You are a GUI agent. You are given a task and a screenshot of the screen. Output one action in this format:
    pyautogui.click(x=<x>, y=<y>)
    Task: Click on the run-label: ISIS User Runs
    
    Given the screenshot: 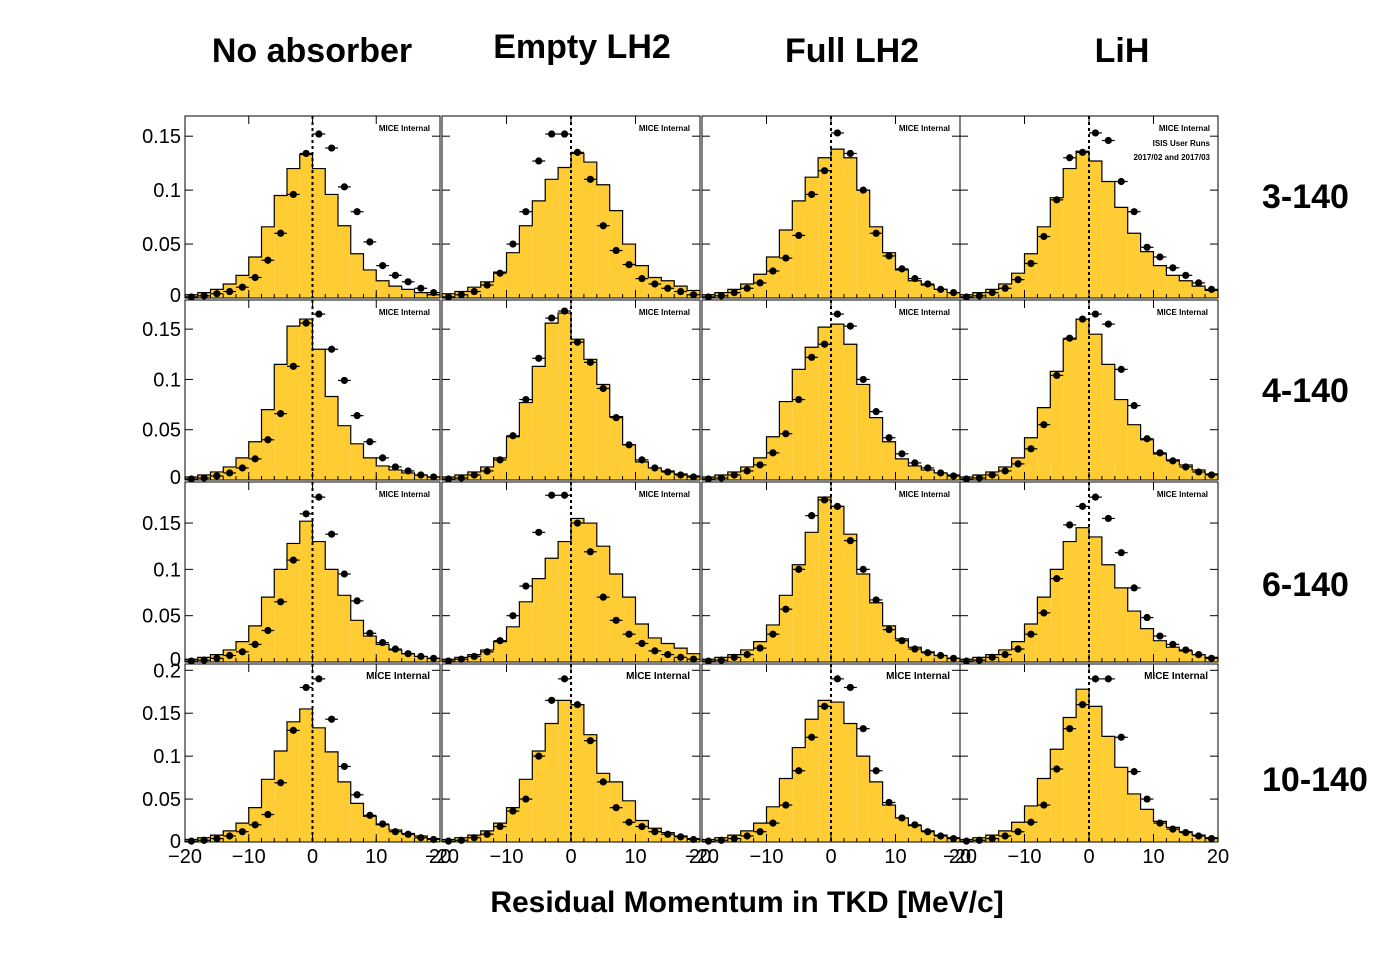 What is the action you would take?
    pyautogui.click(x=1182, y=143)
    